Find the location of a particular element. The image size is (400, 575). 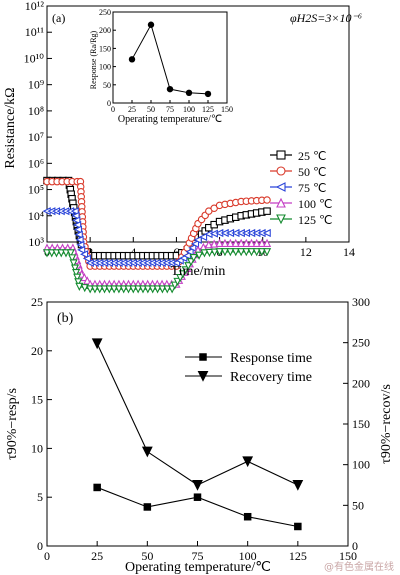

inset-y-tick-label: 150 is located at coordinates (105, 48).